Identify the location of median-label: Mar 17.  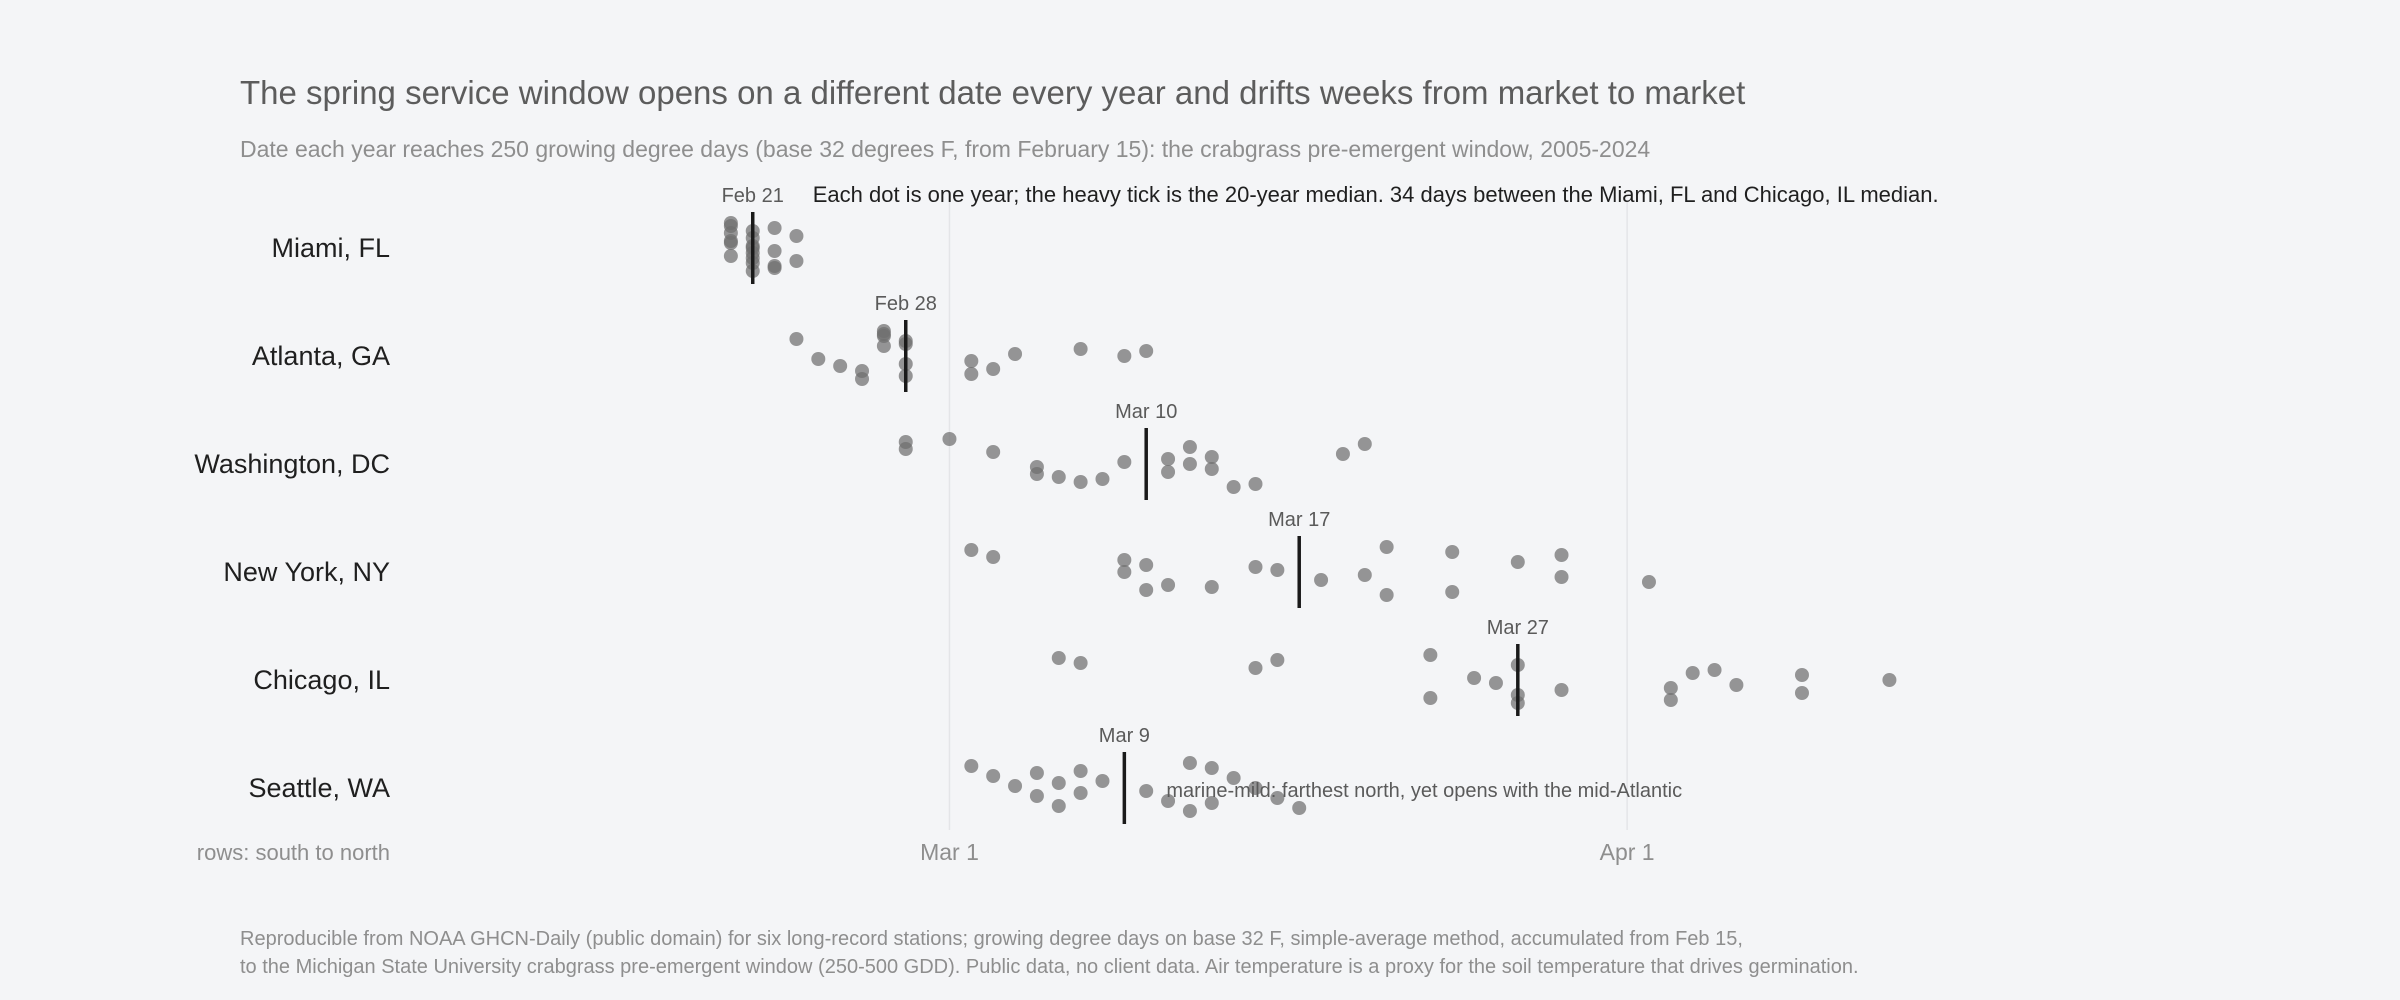
(1299, 520).